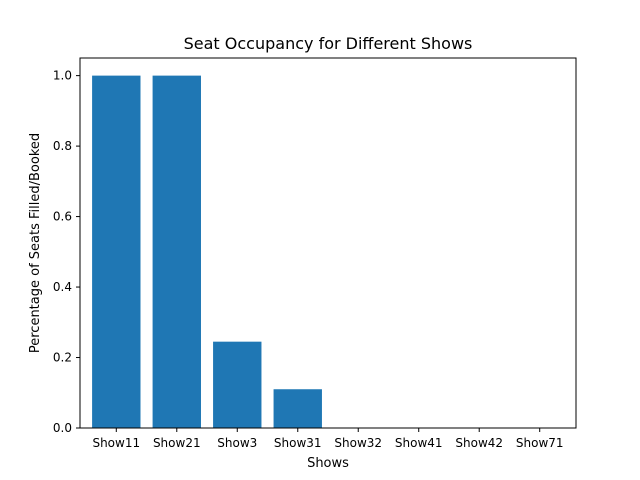 The image size is (640, 480). Describe the element at coordinates (358, 443) in the screenshot. I see `x-tick-label: Show32` at that location.